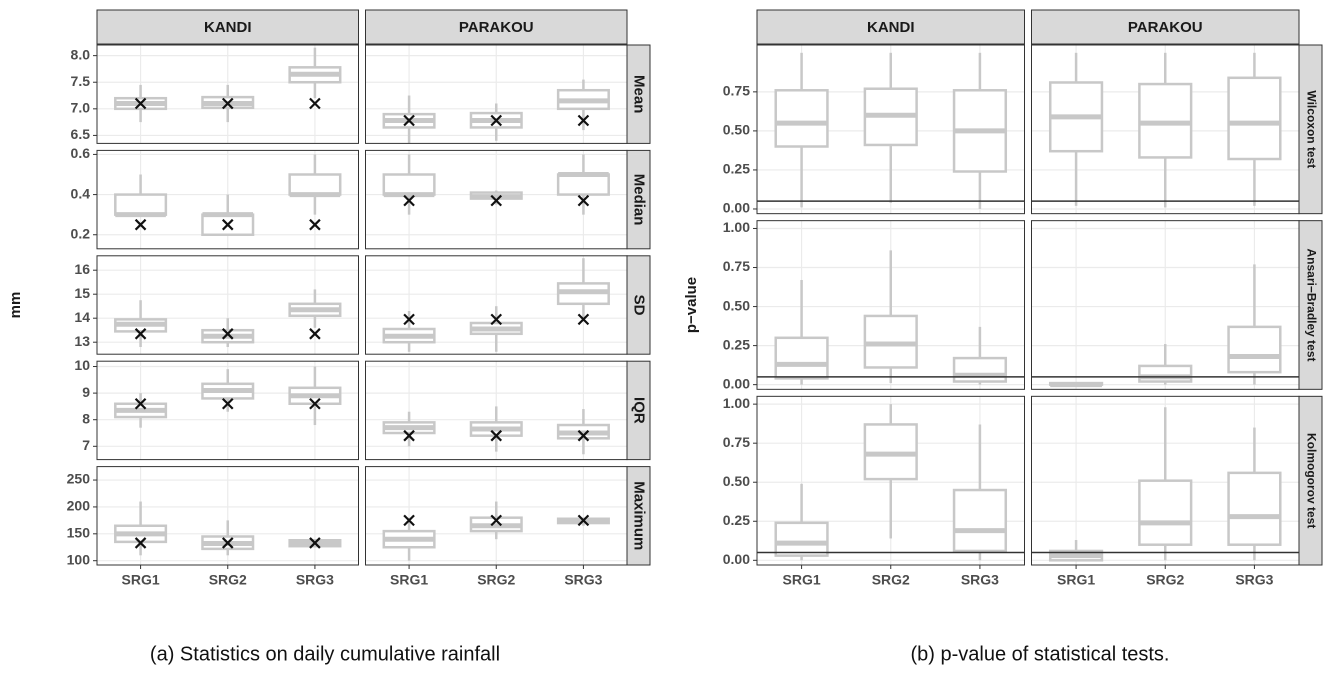  I want to click on y-tick-label: 10, so click(82, 365).